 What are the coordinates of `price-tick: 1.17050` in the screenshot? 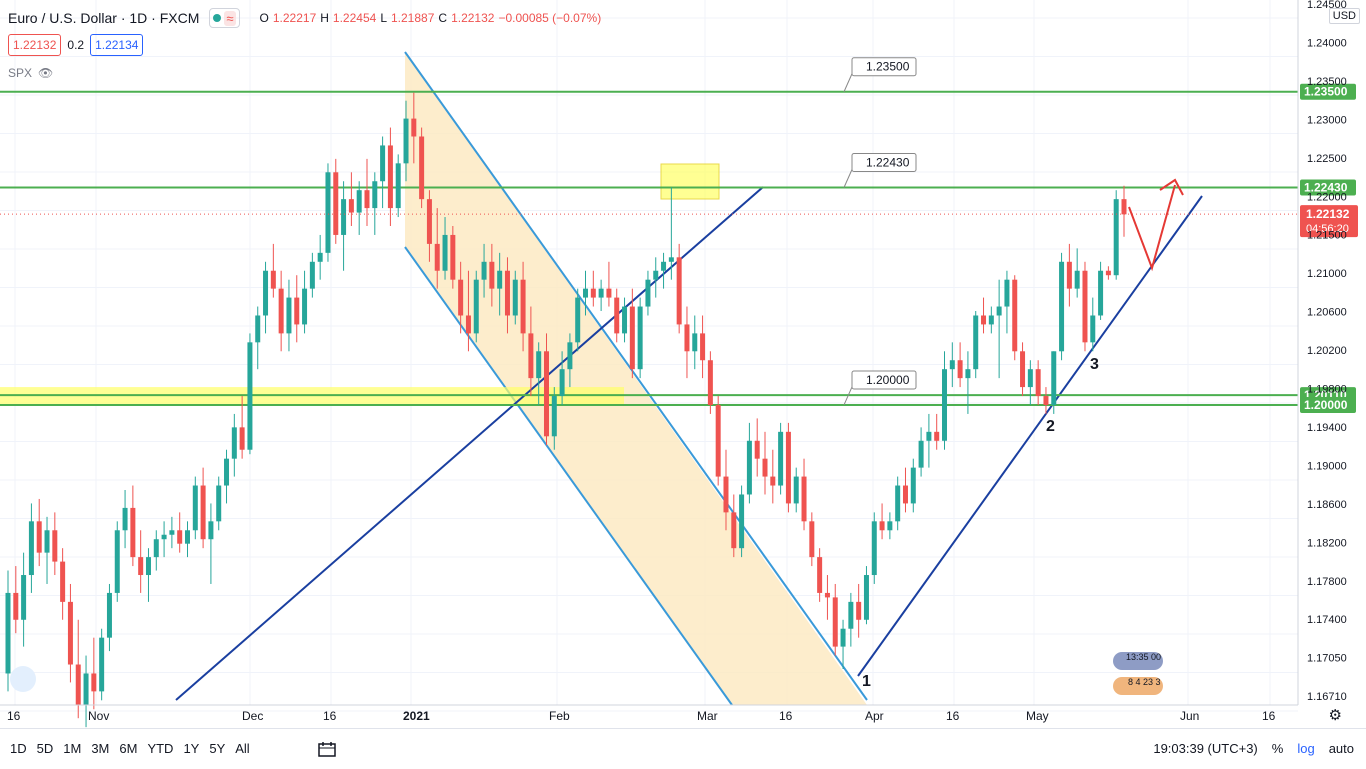 It's located at (1327, 659).